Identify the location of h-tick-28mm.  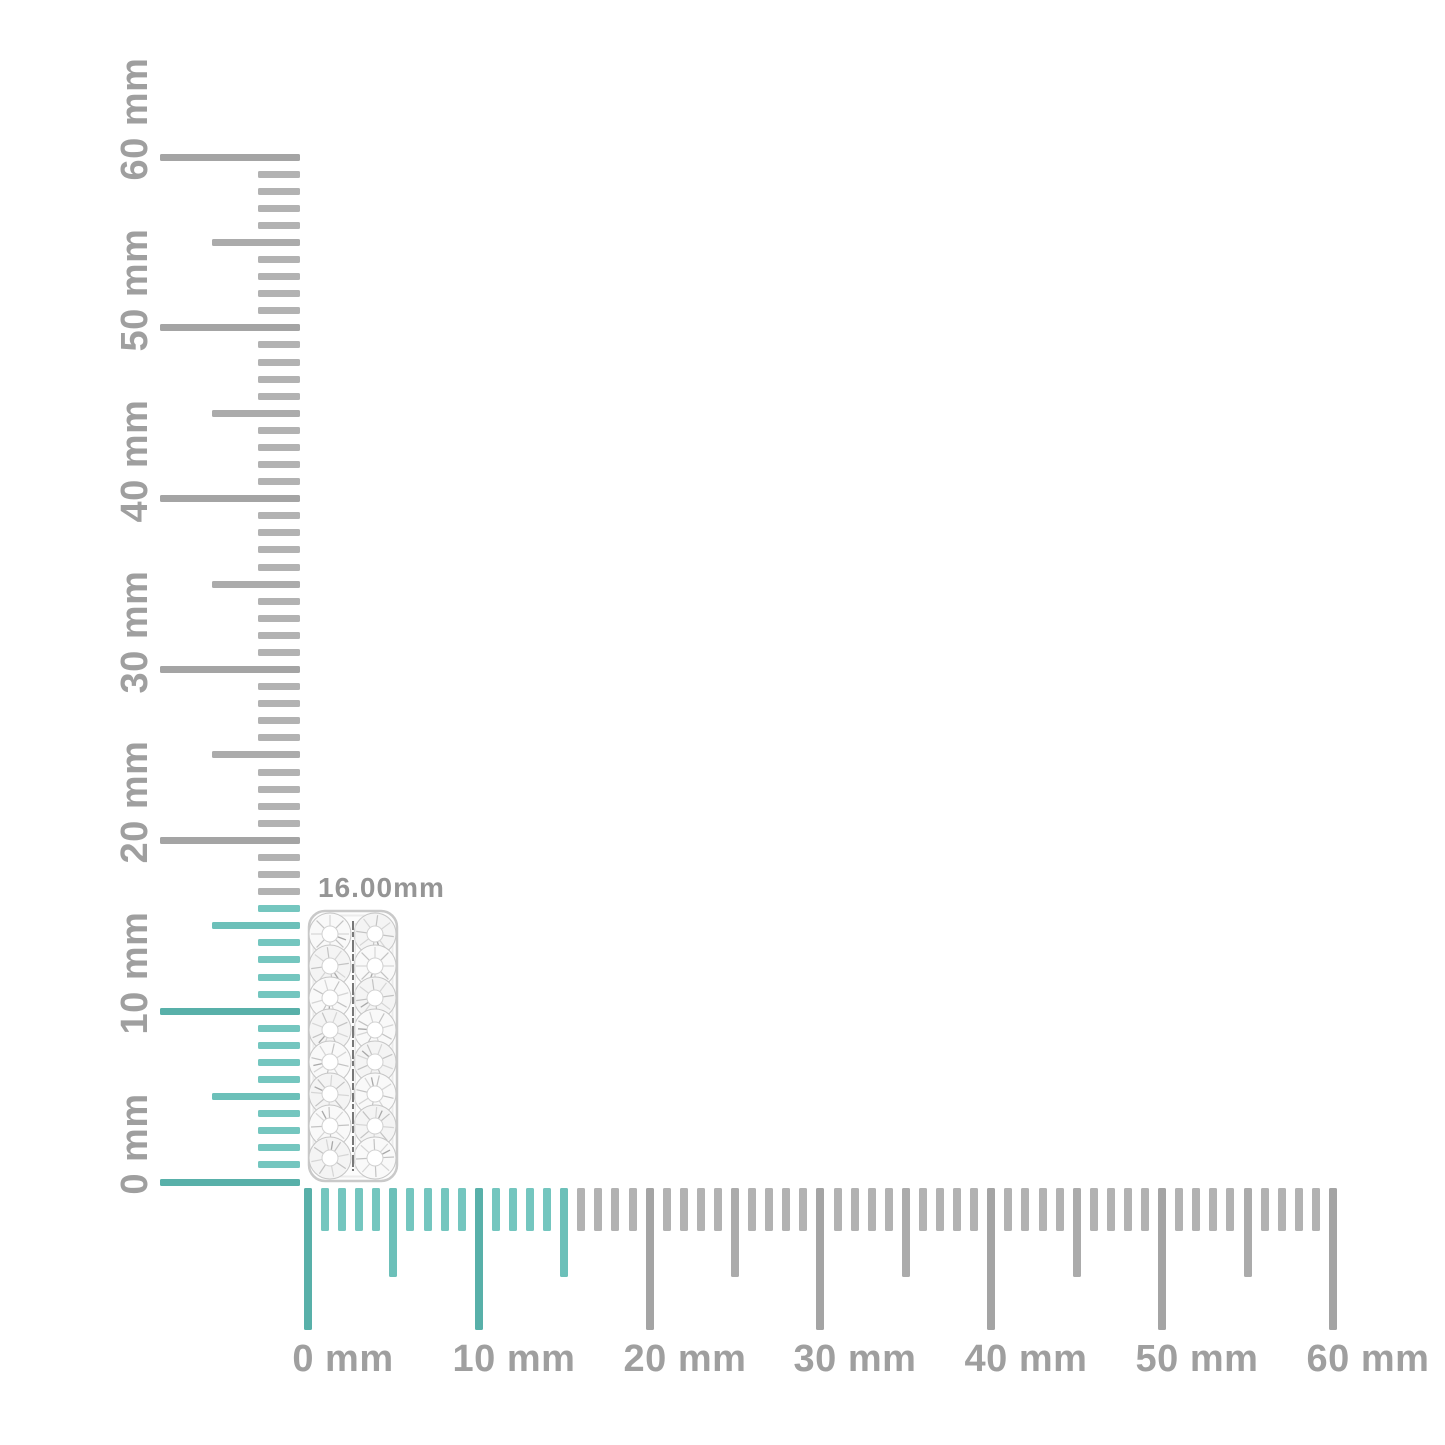
(786, 1209).